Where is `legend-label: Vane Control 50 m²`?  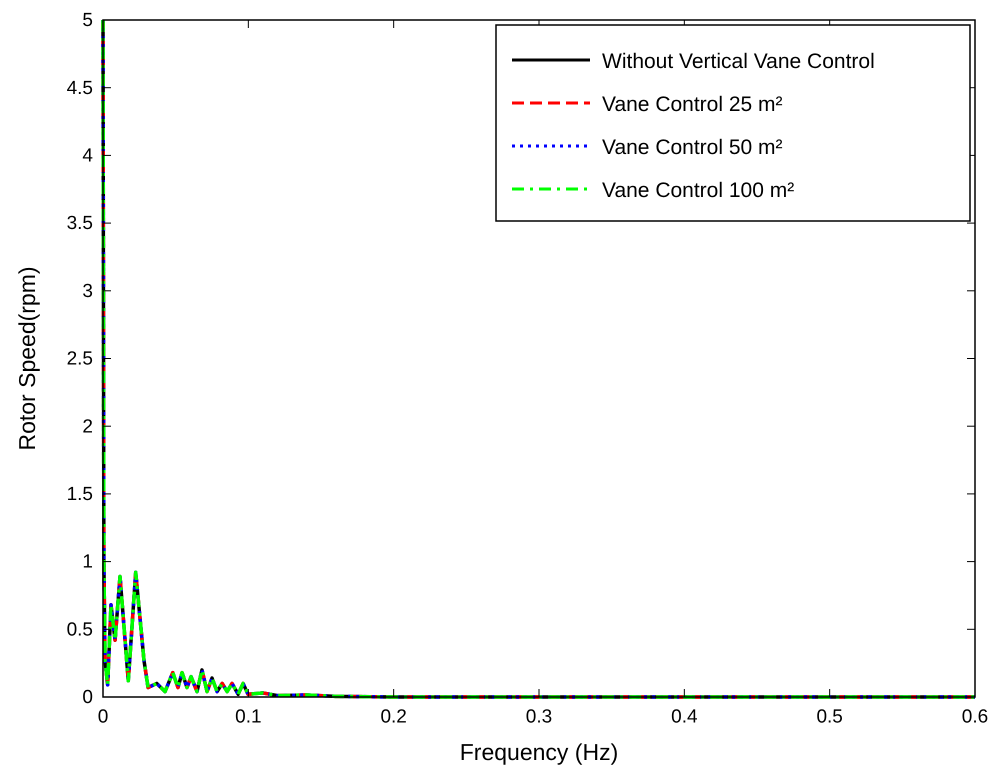
legend-label: Vane Control 50 m² is located at coordinates (692, 147).